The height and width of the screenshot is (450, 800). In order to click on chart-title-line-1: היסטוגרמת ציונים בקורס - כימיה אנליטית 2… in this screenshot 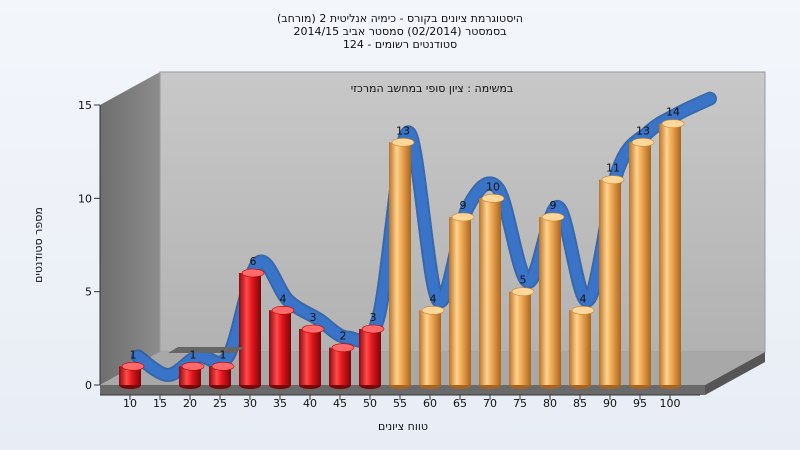, I will do `click(400, 18)`.